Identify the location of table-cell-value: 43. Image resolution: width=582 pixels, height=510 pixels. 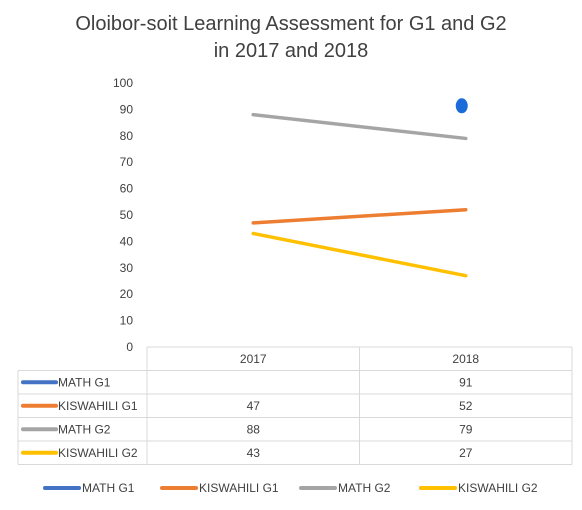
(254, 453).